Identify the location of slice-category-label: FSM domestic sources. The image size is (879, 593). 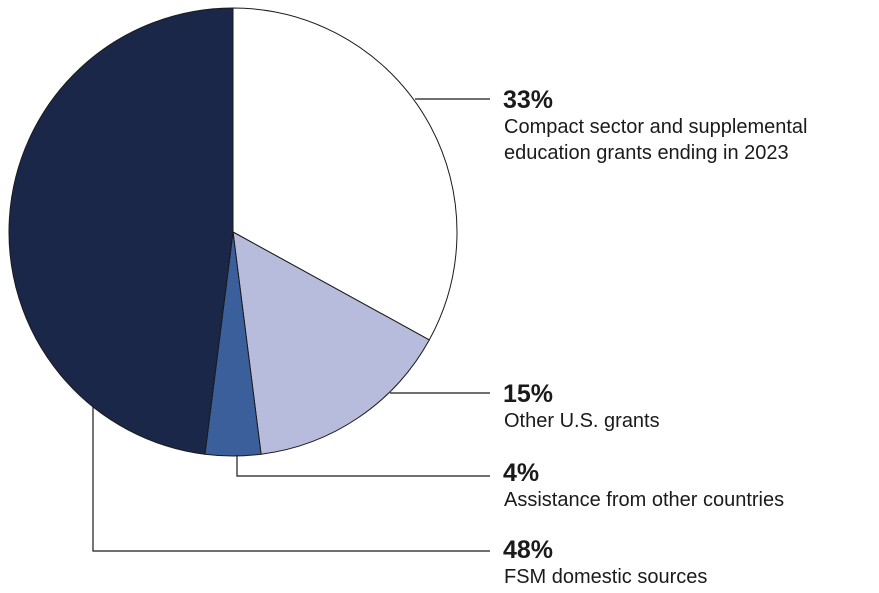
(606, 577).